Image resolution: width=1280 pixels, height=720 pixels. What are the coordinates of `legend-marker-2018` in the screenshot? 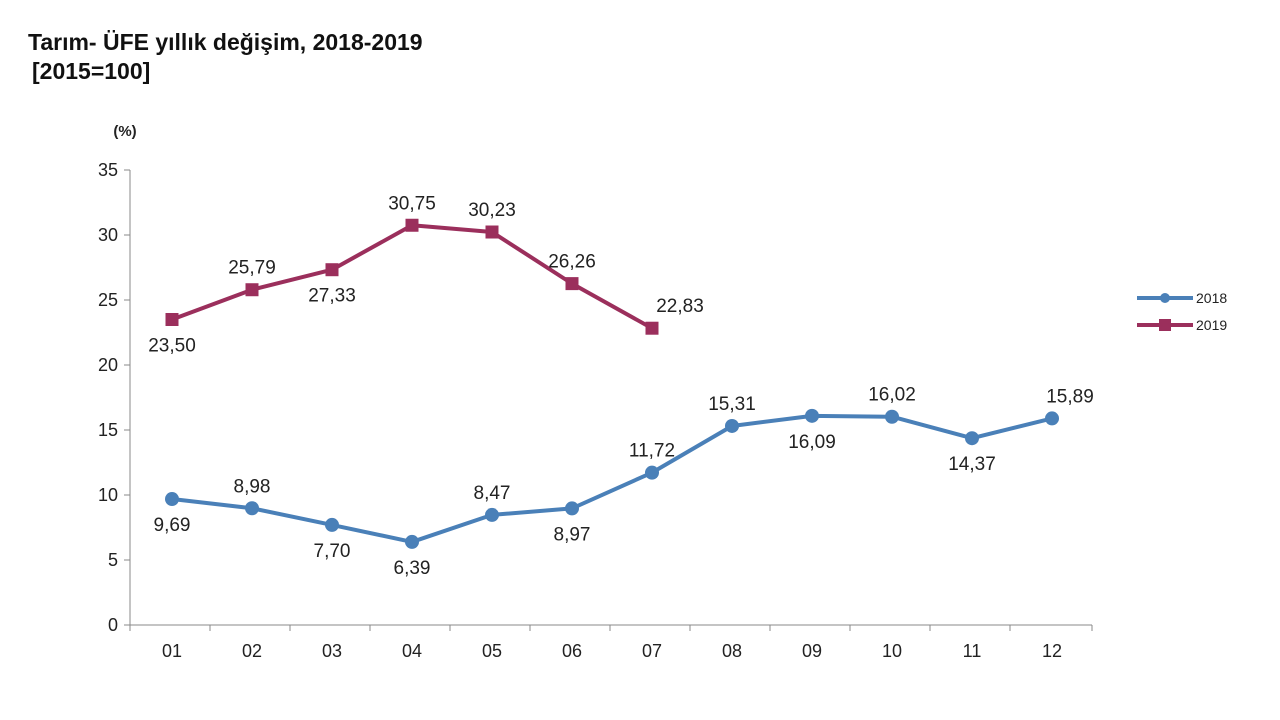 It's located at (1165, 298).